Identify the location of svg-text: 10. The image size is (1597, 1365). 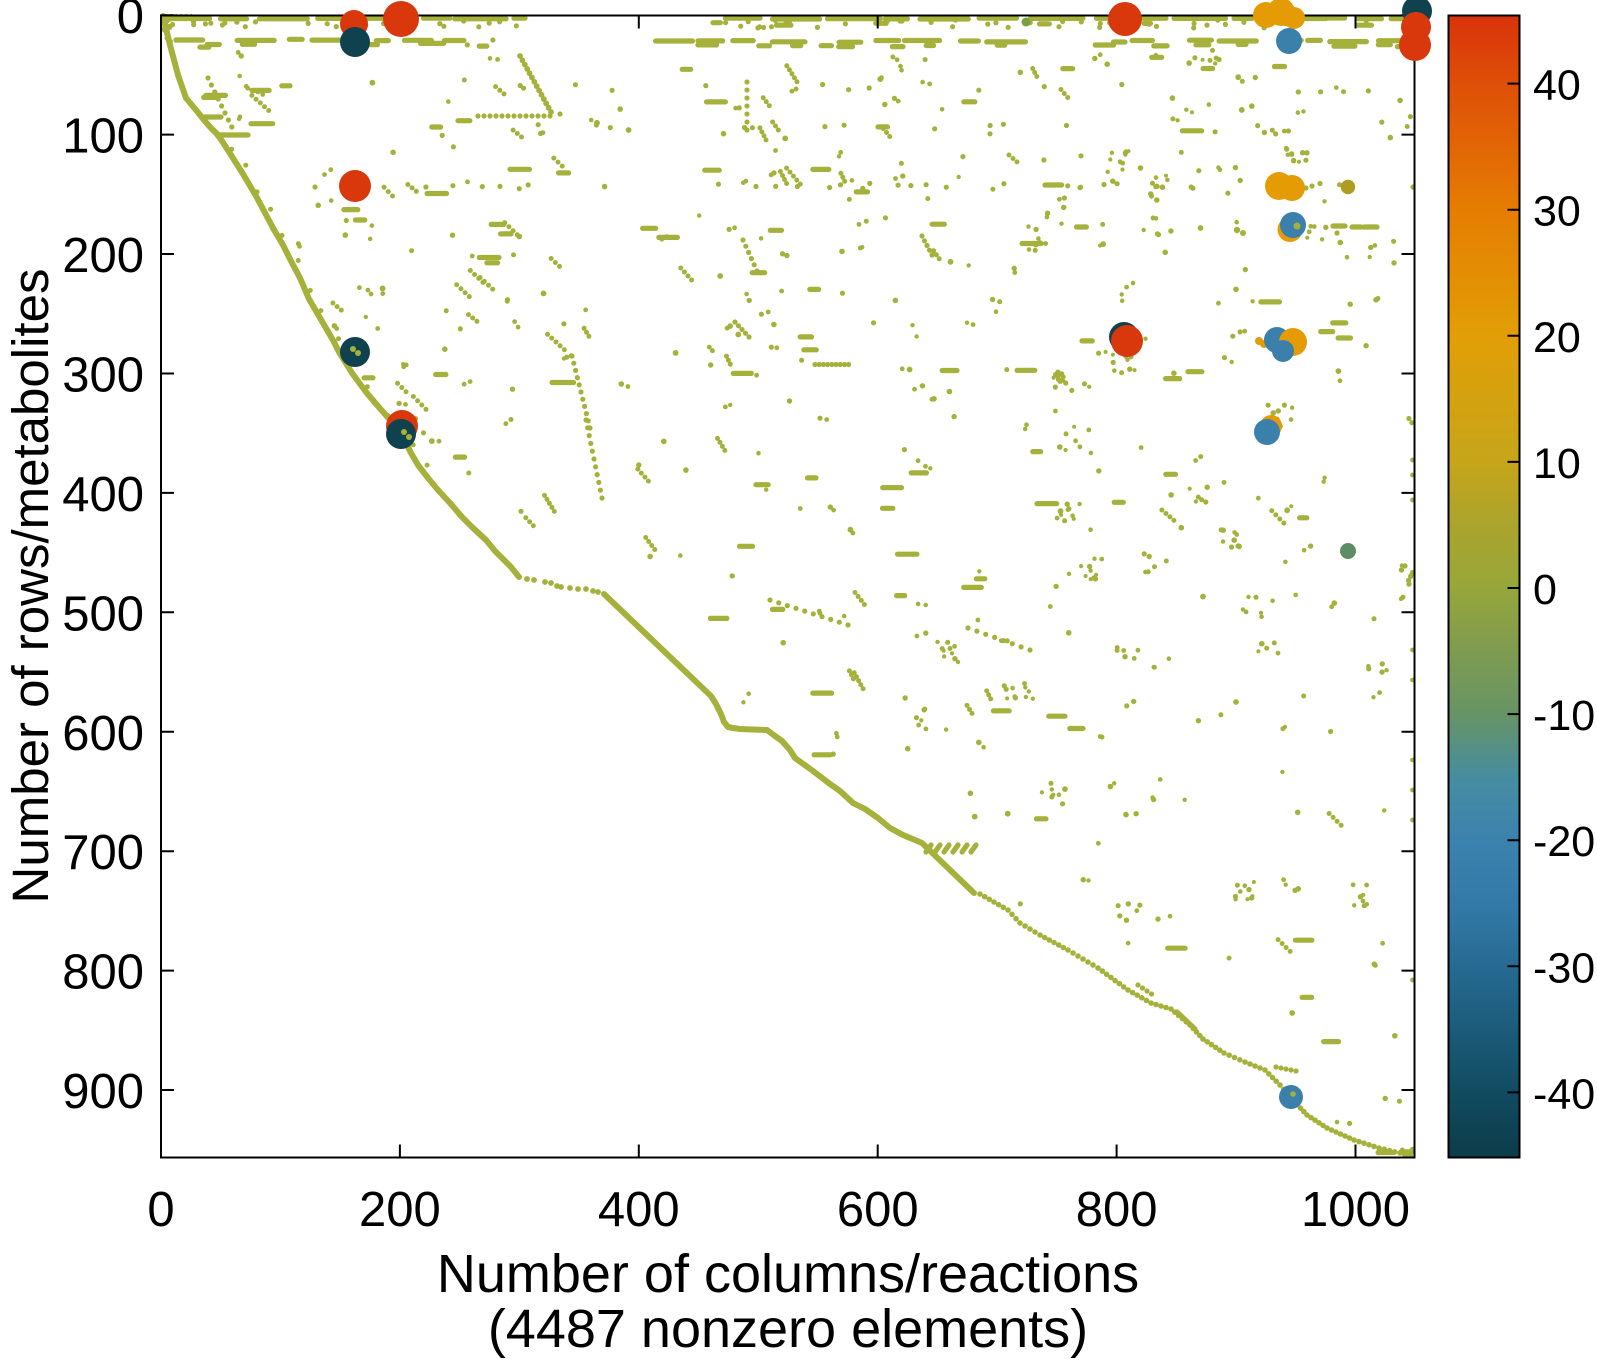
(1557, 464).